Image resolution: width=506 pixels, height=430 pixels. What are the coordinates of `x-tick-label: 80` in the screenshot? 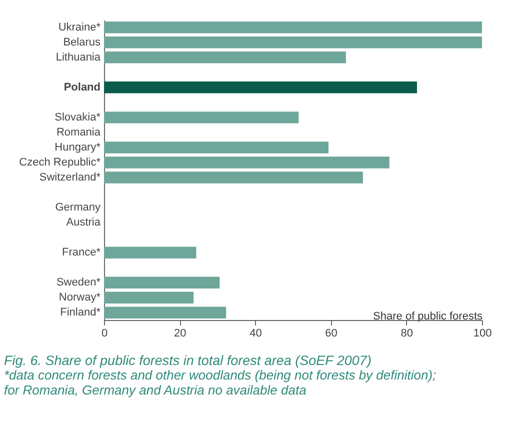 It's located at (407, 334).